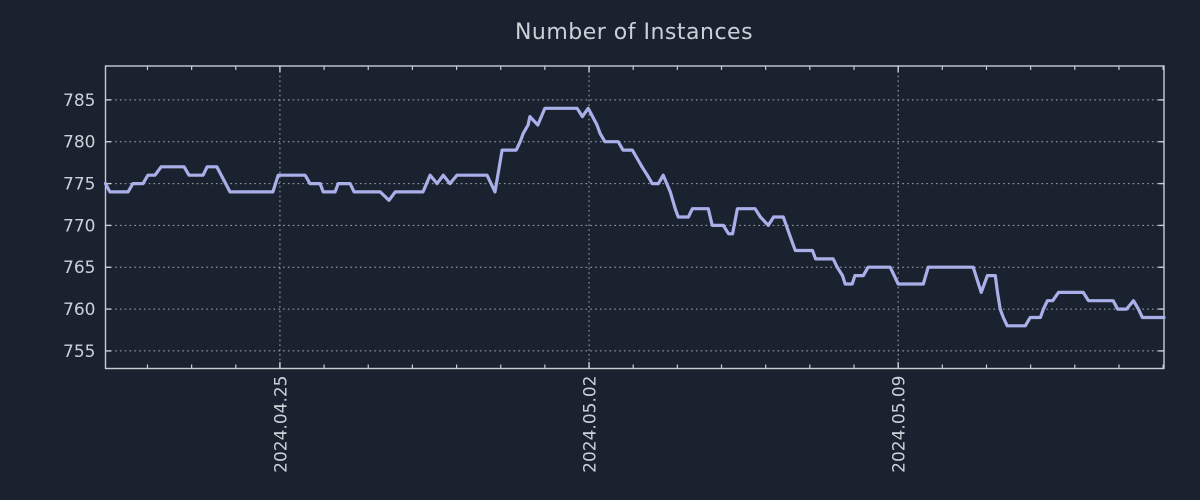 This screenshot has width=1200, height=500. Describe the element at coordinates (79, 185) in the screenshot. I see `y-tick-label: 775` at that location.